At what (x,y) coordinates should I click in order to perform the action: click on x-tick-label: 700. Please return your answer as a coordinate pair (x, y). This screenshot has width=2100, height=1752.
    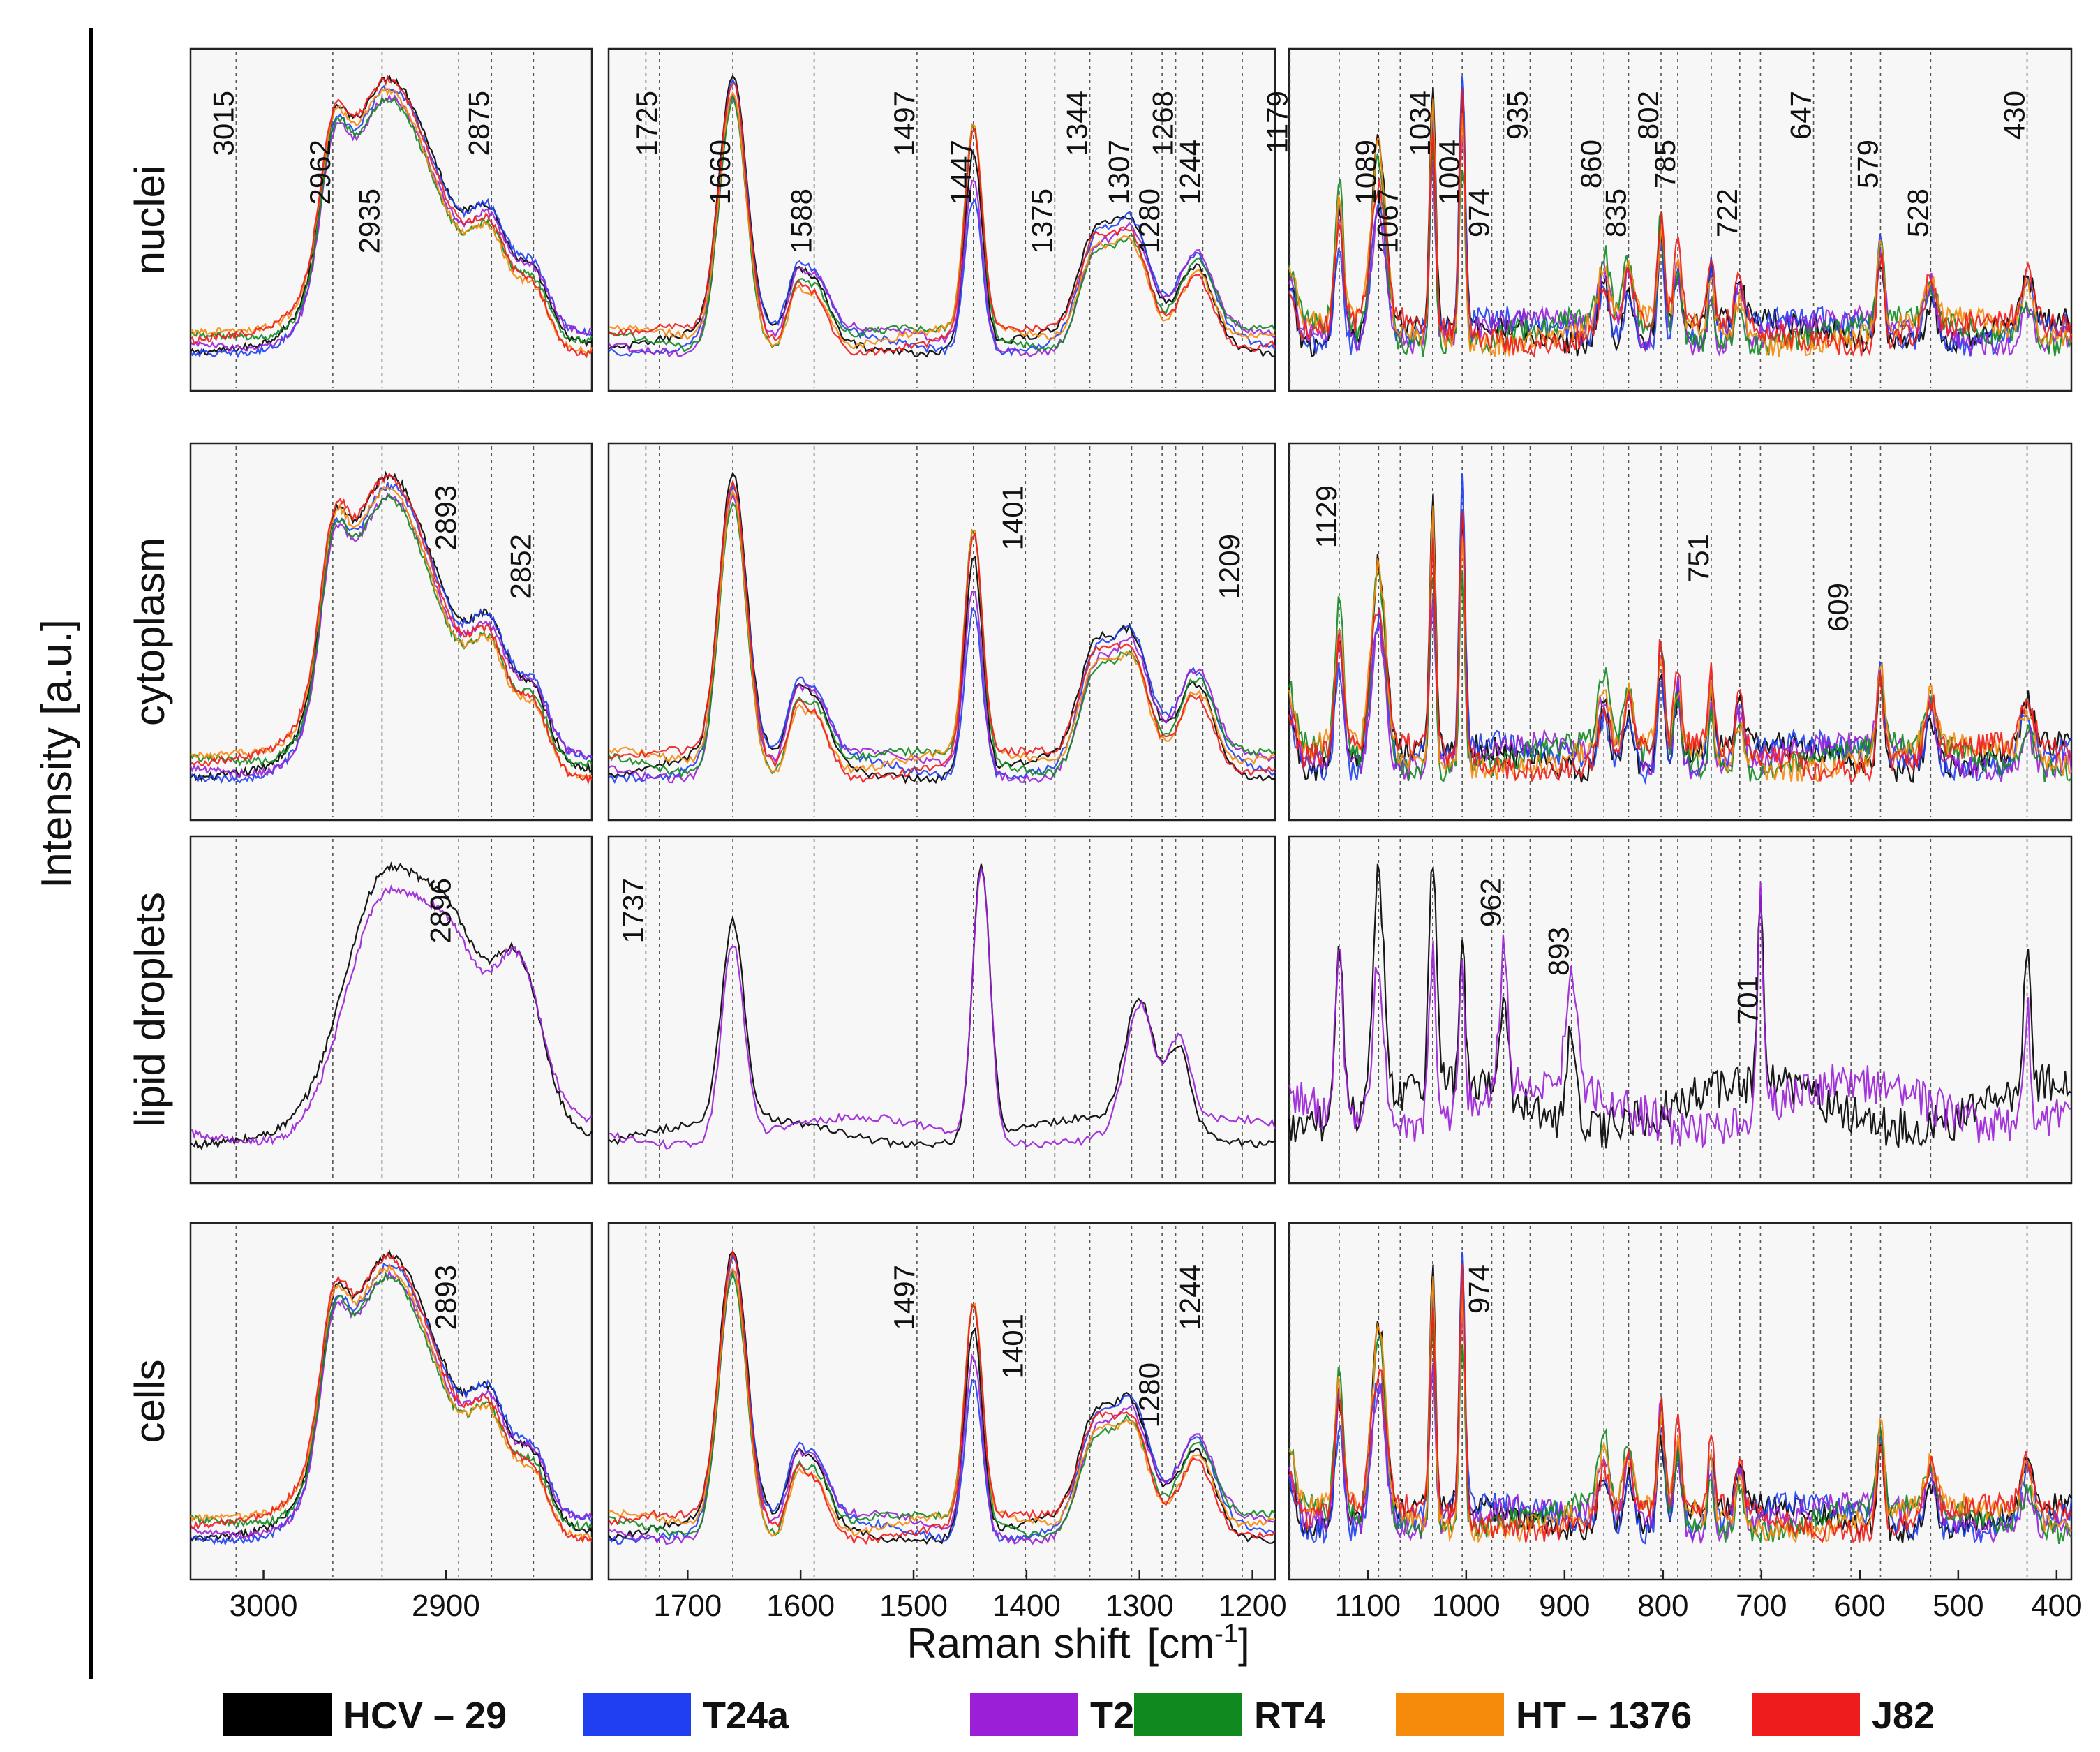
    Looking at the image, I should click on (1761, 1606).